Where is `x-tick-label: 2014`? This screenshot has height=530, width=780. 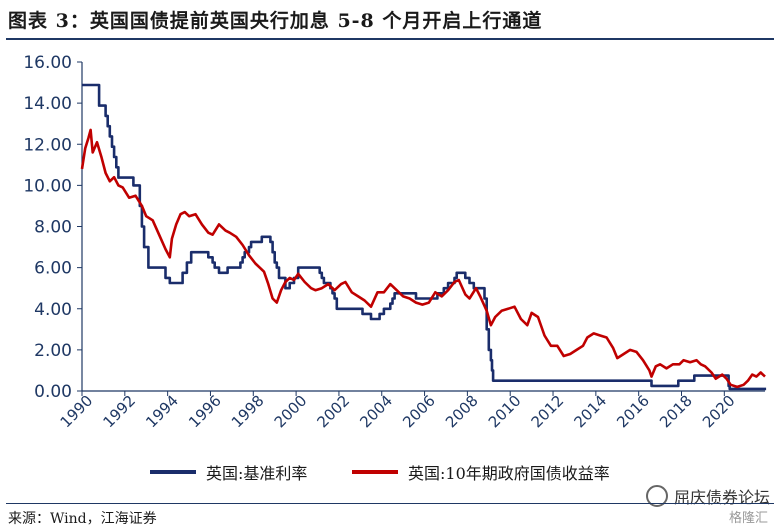
x-tick-label: 2014 is located at coordinates (590, 412).